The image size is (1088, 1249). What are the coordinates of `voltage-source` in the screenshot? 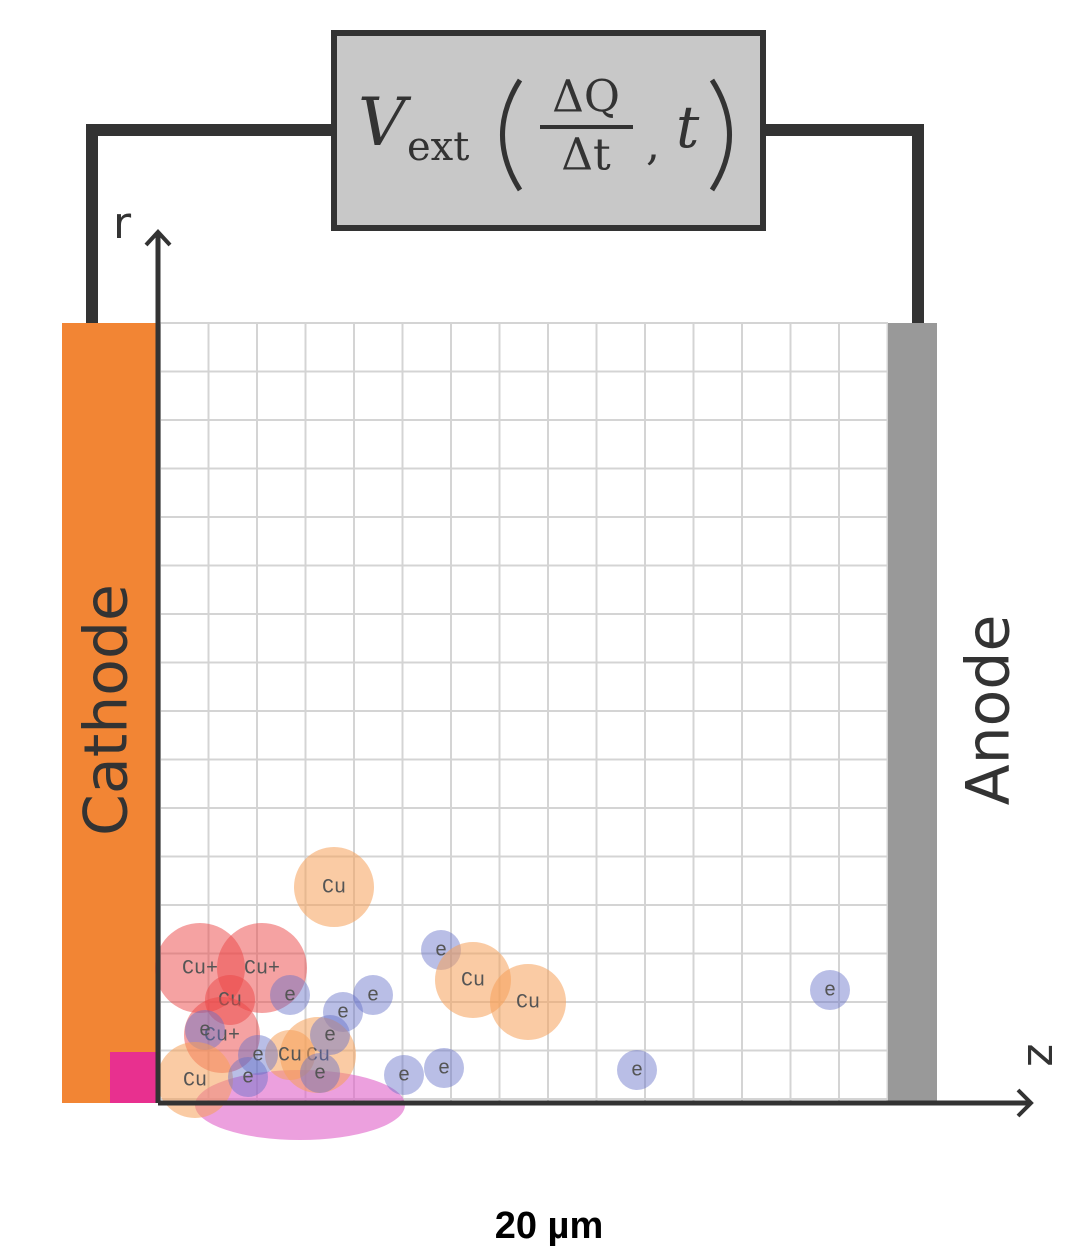 It's located at (548, 130).